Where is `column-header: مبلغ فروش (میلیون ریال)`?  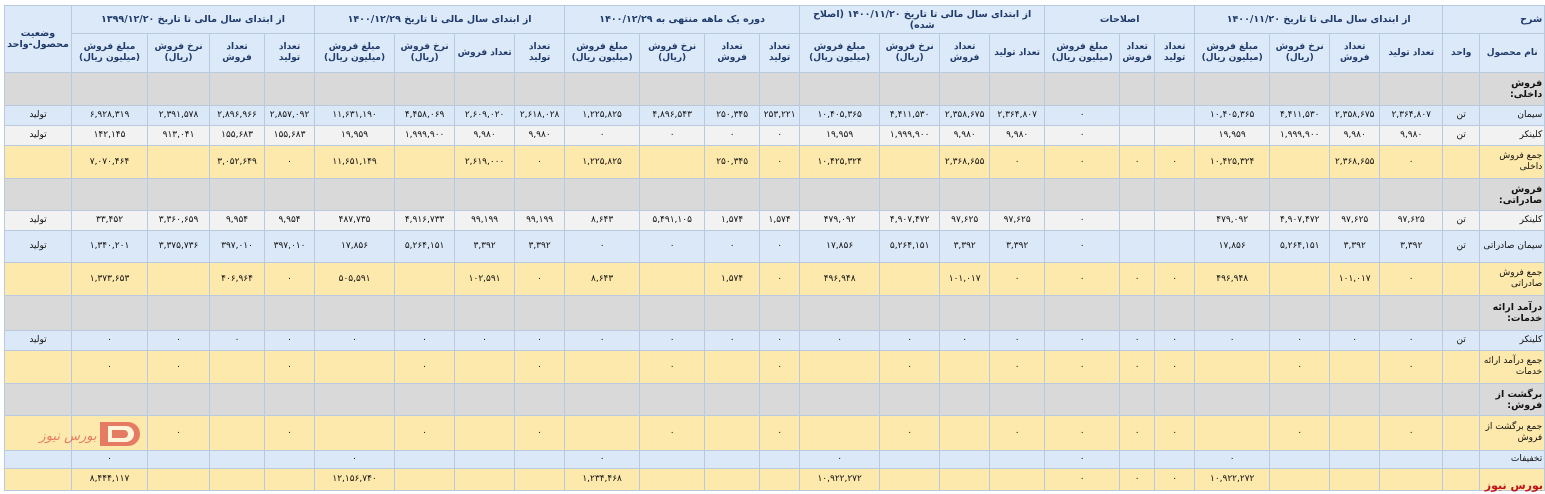 column-header: مبلغ فروش (میلیون ریال) is located at coordinates (355, 53).